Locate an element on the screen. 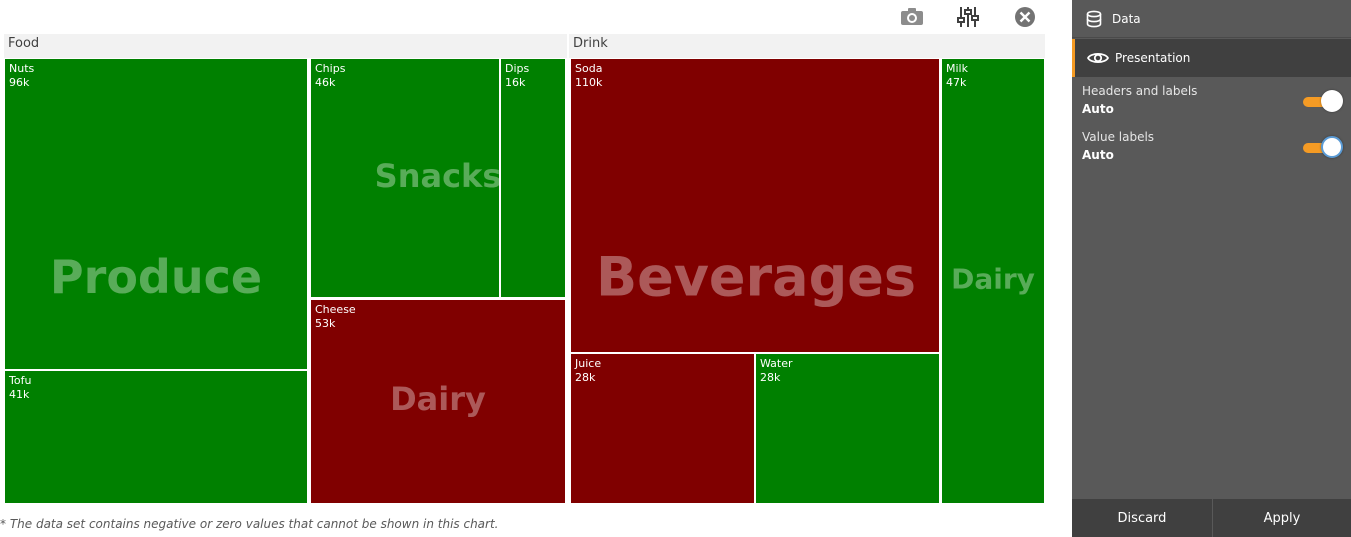 This screenshot has height=537, width=1351. headers-labels-value: Auto is located at coordinates (1098, 109).